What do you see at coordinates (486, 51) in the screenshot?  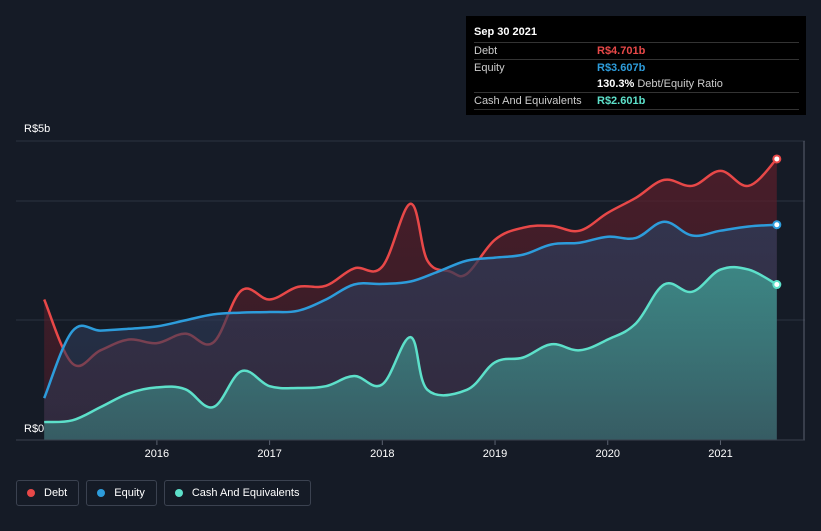 I see `tooltip-debt-label: Debt` at bounding box center [486, 51].